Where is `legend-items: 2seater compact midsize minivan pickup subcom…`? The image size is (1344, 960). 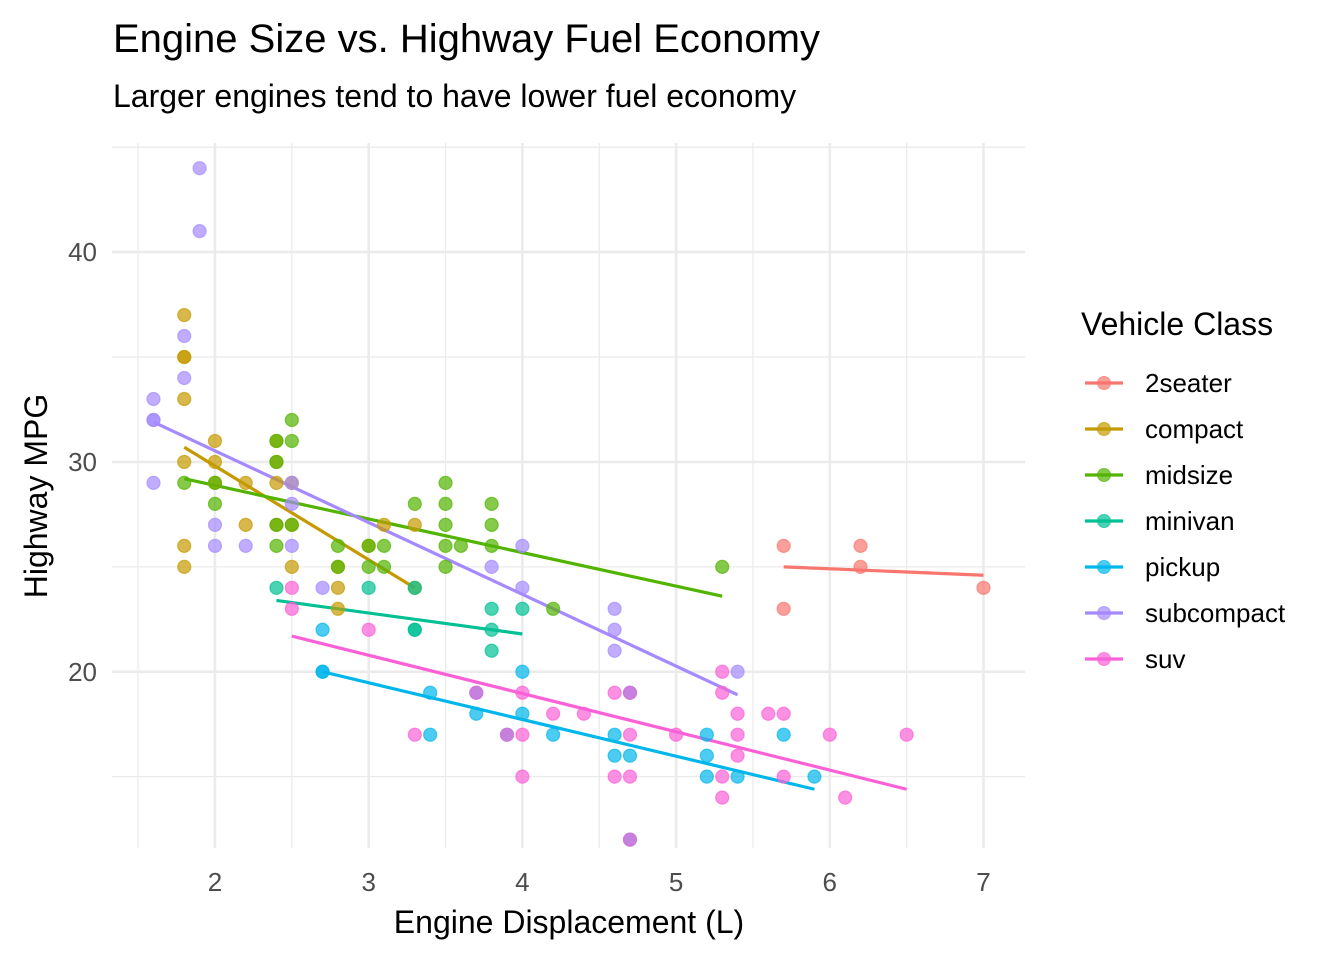 legend-items: 2seater compact midsize minivan pickup subcom… is located at coordinates (1185, 521).